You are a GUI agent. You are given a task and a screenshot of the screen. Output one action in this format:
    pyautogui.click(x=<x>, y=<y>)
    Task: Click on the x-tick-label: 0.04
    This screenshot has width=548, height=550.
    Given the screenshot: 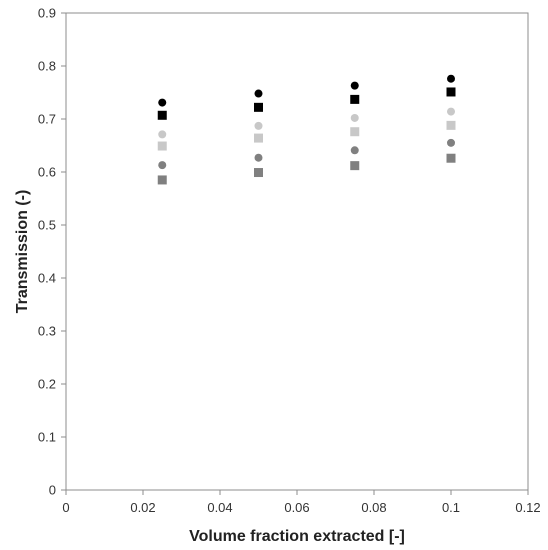 What is the action you would take?
    pyautogui.click(x=219, y=507)
    